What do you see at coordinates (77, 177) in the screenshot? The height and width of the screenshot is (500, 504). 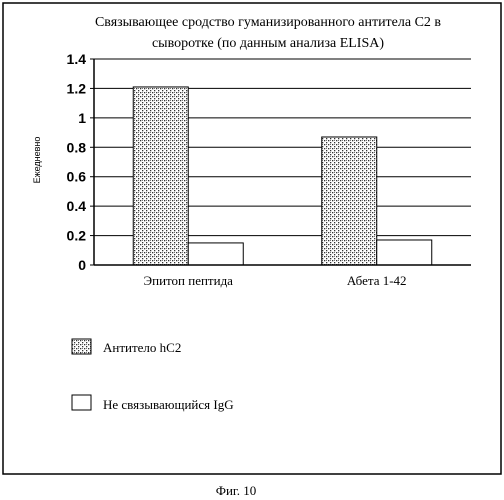 I see `y-tick-label: 0.6` at bounding box center [77, 177].